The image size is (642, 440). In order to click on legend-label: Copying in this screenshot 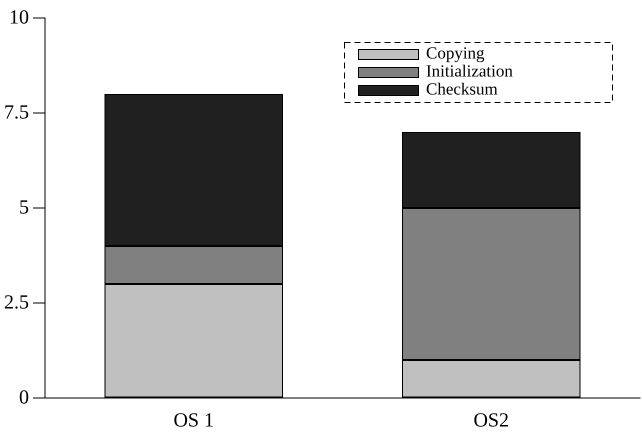, I will do `click(456, 52)`.